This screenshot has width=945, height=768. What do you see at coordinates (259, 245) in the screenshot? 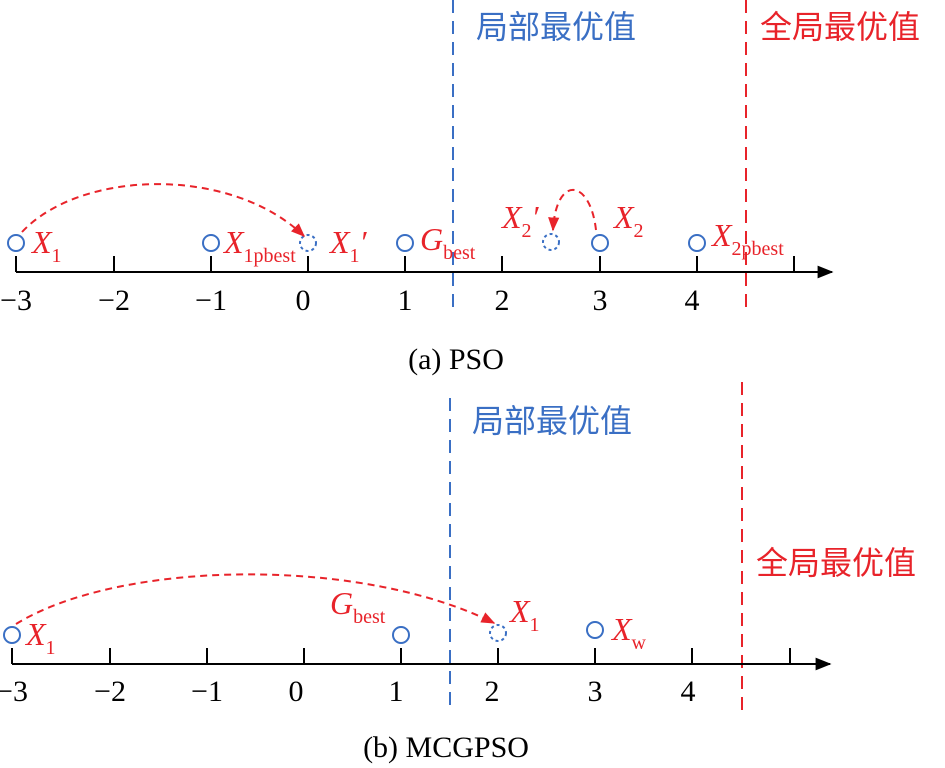
I see `label-x1-pbest: X1pbest` at bounding box center [259, 245].